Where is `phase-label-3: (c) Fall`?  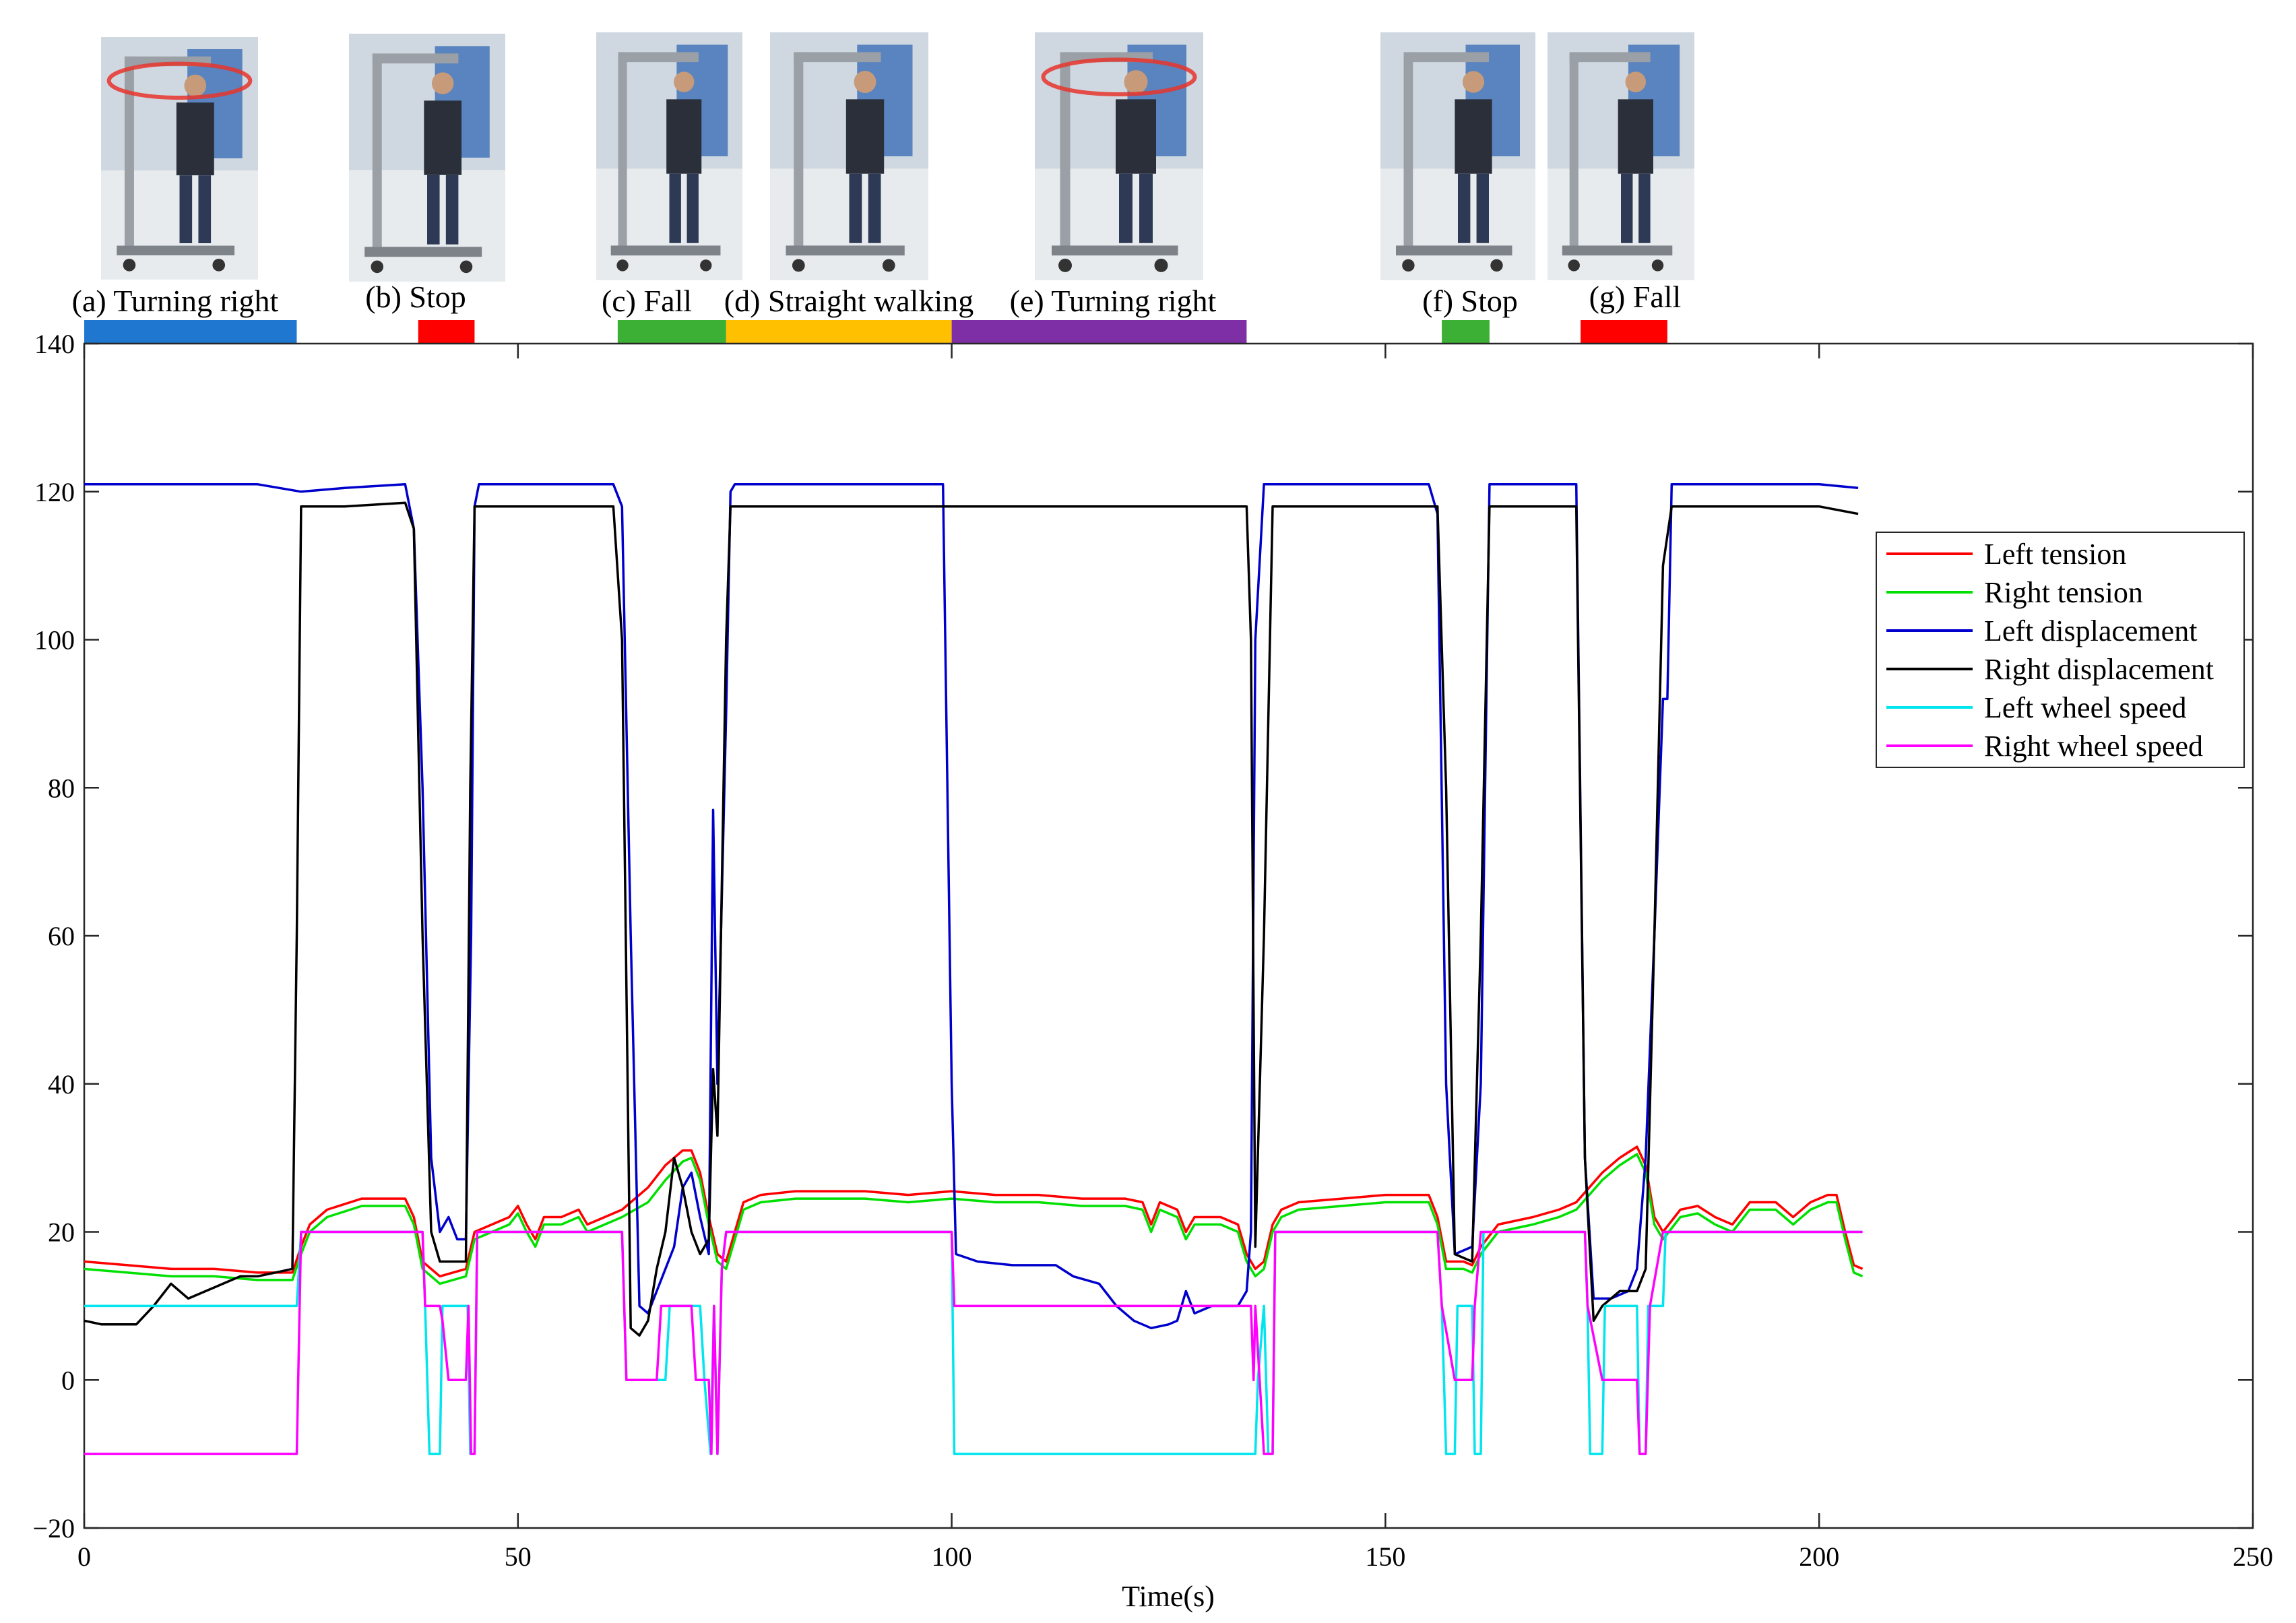
phase-label-3: (c) Fall is located at coordinates (647, 301).